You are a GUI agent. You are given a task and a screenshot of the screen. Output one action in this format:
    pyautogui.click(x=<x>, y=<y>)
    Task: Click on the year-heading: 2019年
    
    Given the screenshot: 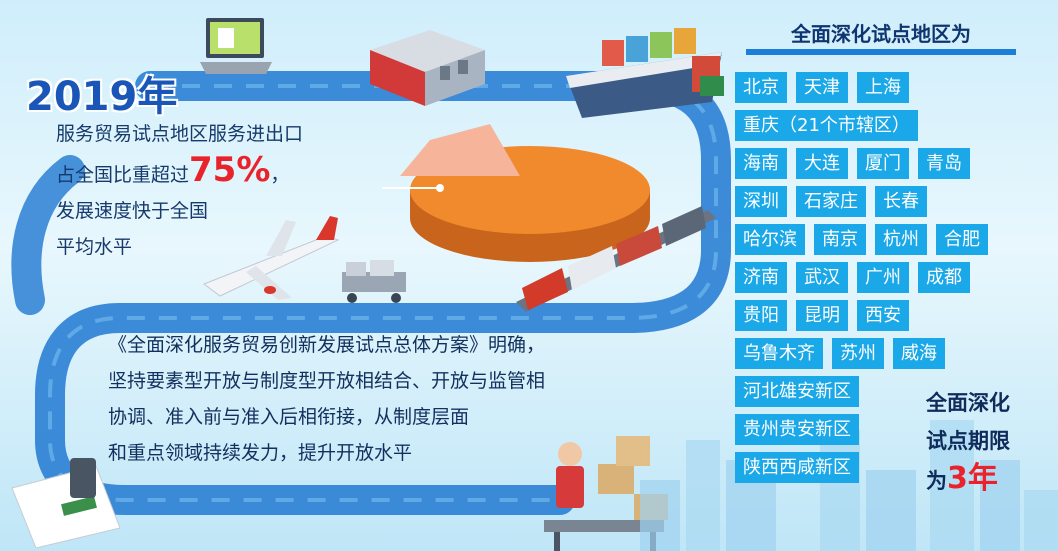 What is the action you would take?
    pyautogui.click(x=102, y=97)
    